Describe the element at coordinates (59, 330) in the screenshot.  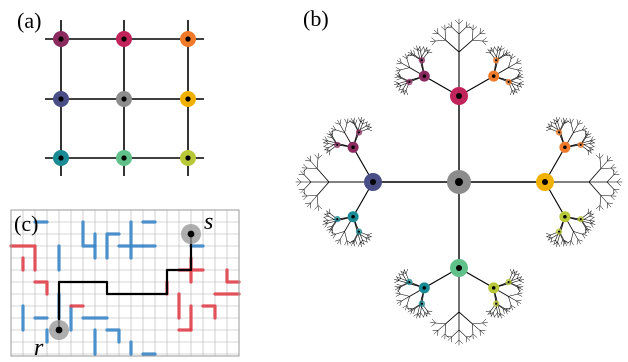
I see `start-node` at that location.